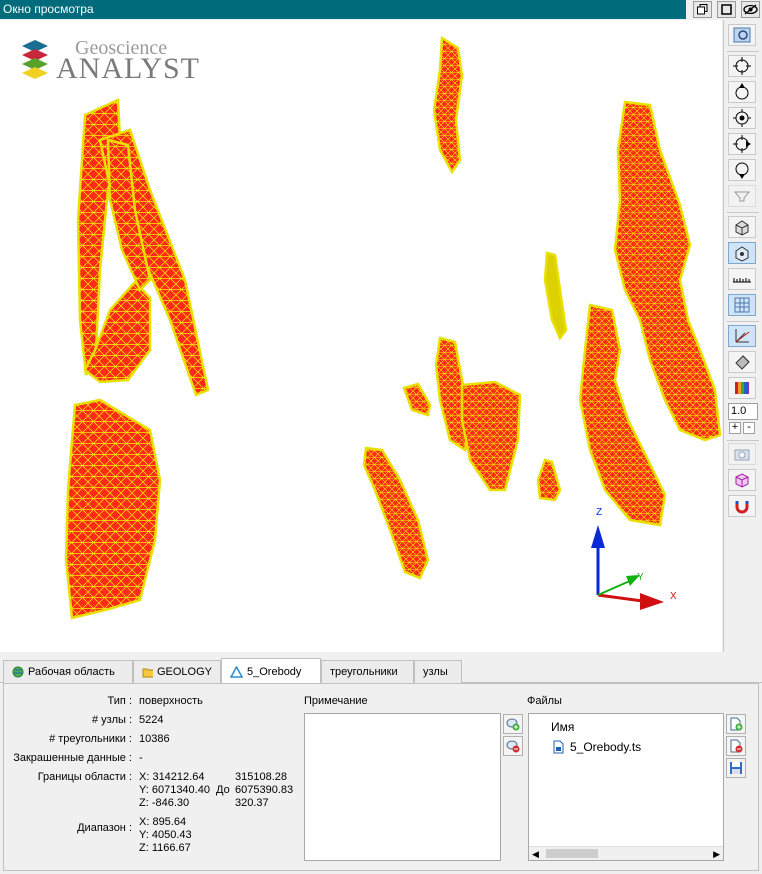  I want to click on camera-icon, so click(742, 455).